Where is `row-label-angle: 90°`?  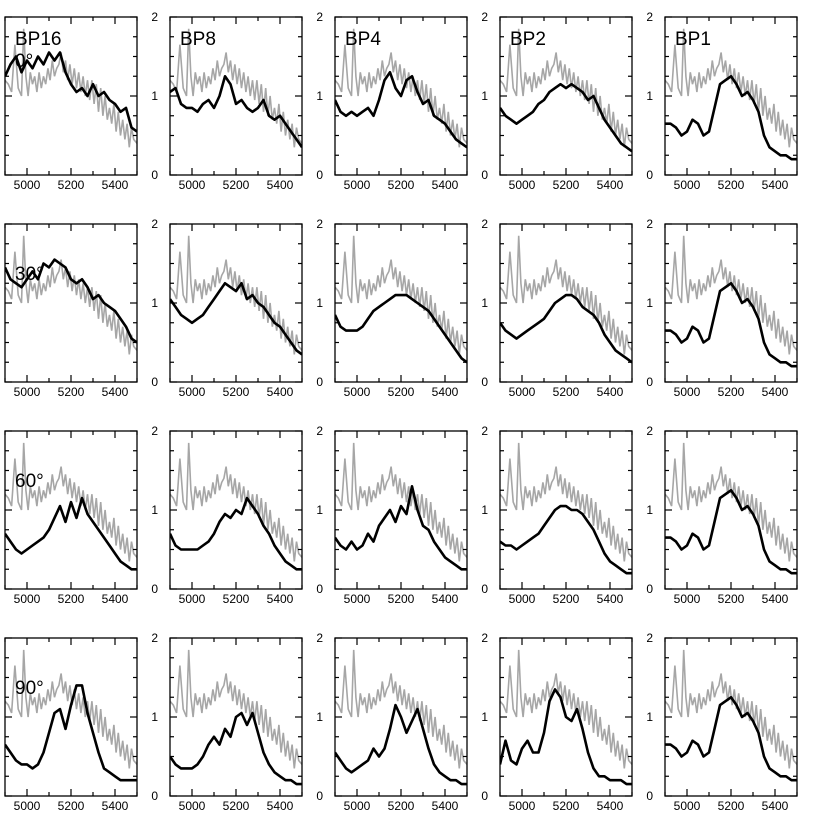
row-label-angle: 90° is located at coordinates (29, 688).